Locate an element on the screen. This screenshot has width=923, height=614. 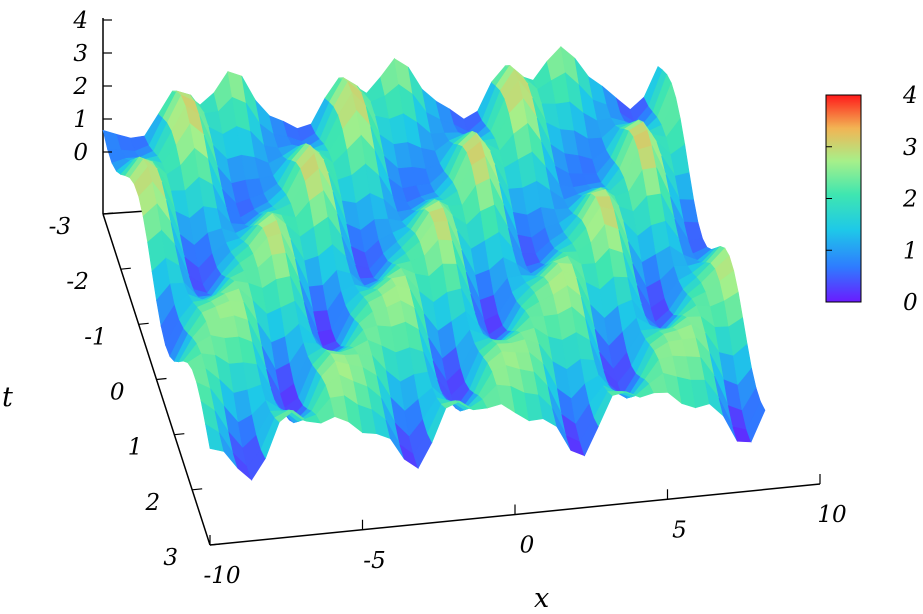
t-tick-label: 0 is located at coordinates (117, 393).